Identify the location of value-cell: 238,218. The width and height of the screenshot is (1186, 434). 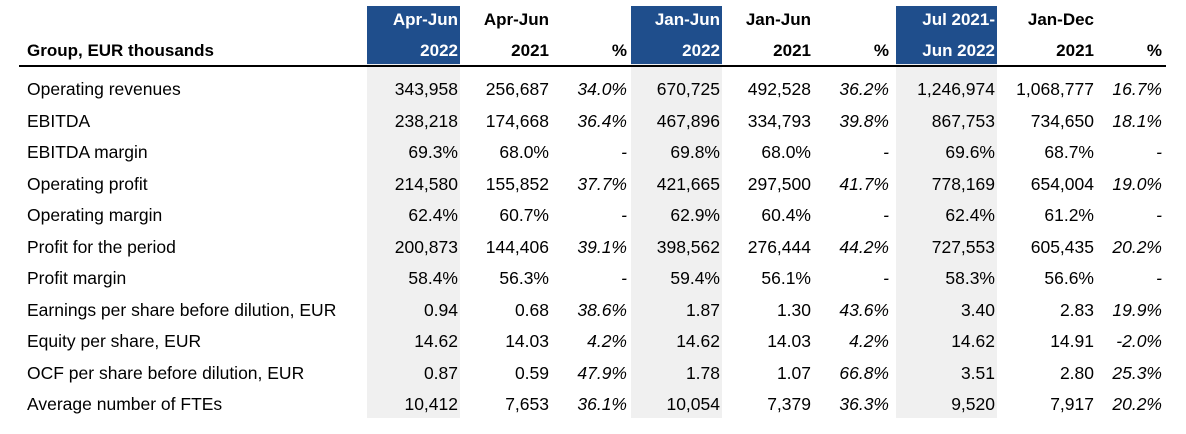
(426, 120).